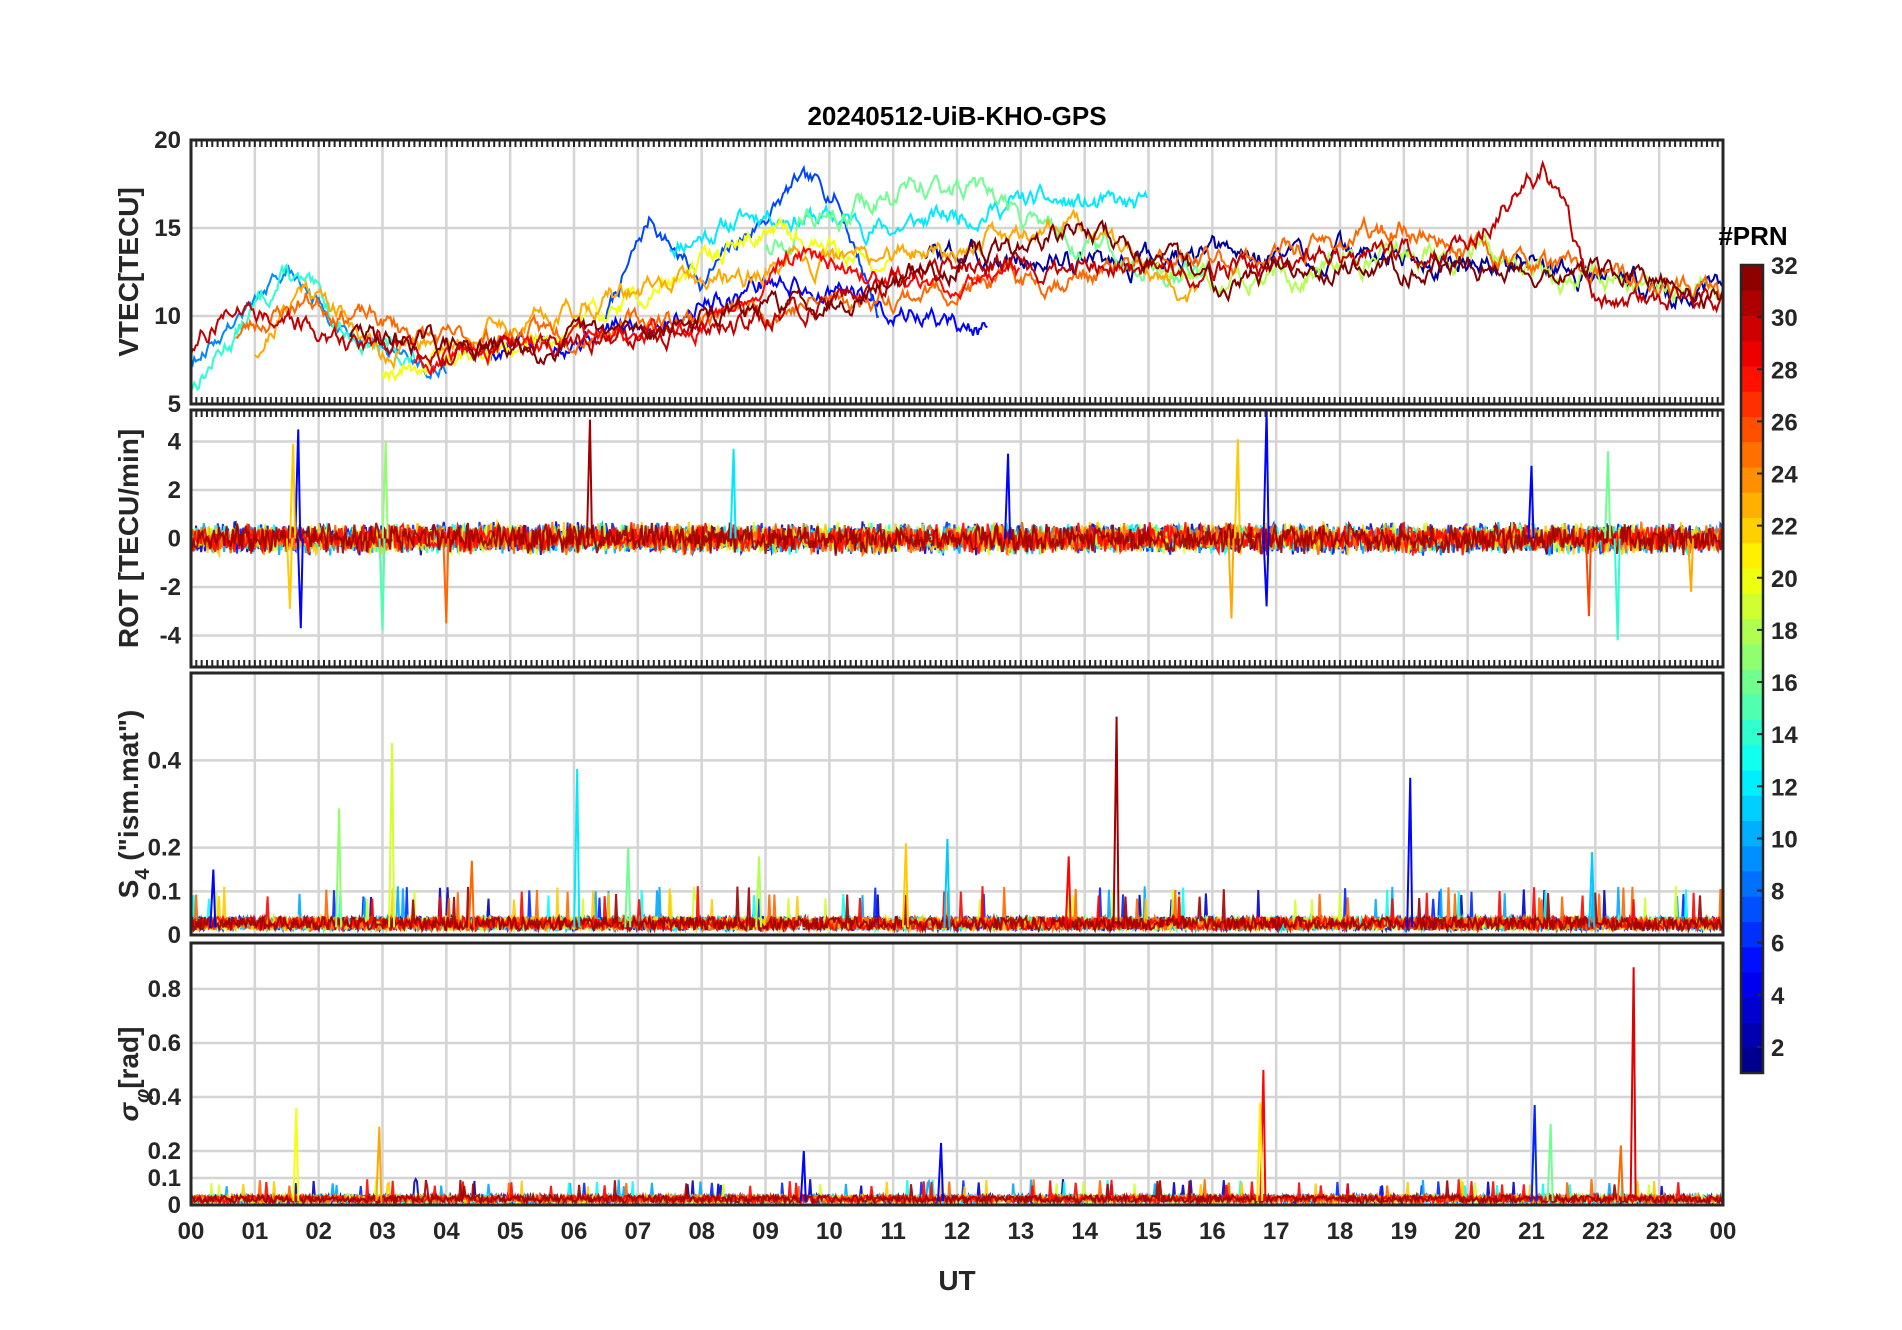 The width and height of the screenshot is (1902, 1330). What do you see at coordinates (1276, 1231) in the screenshot?
I see `x-tick-label: 17` at bounding box center [1276, 1231].